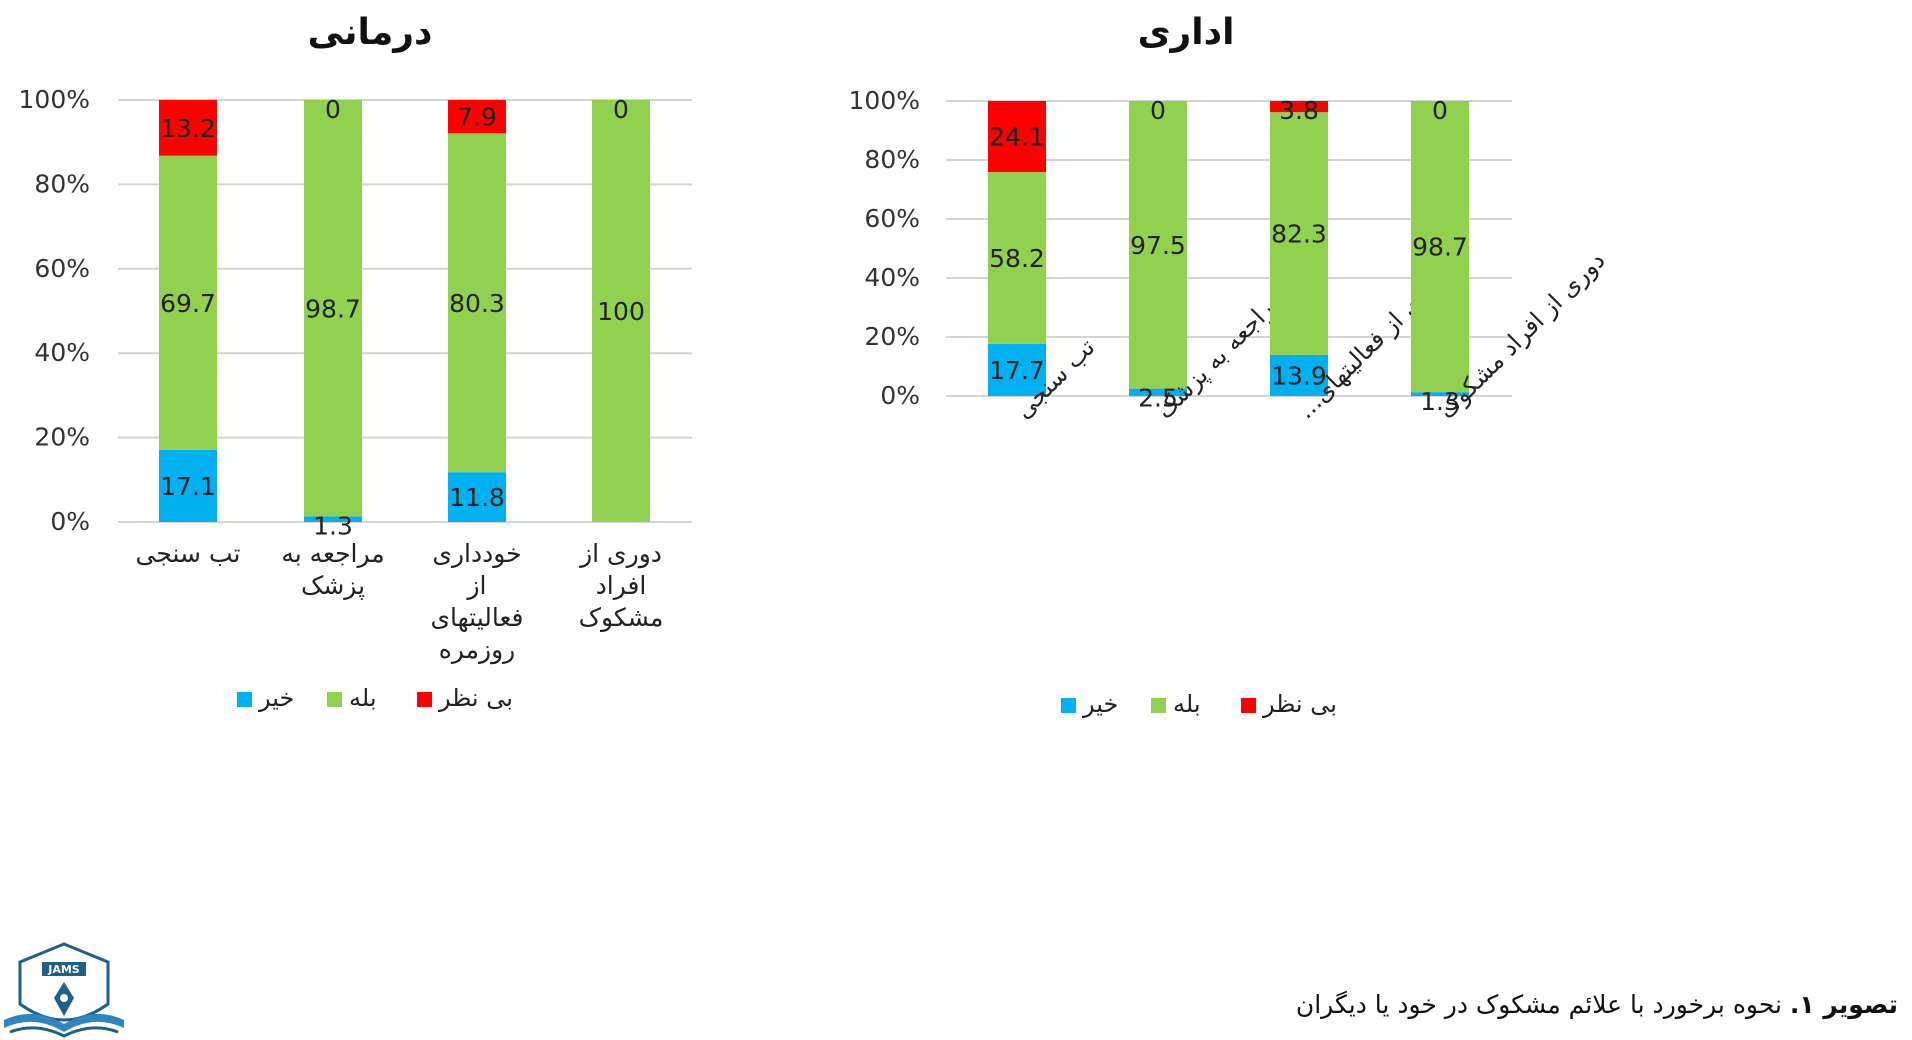  I want to click on data-label: 3.8, so click(1299, 110).